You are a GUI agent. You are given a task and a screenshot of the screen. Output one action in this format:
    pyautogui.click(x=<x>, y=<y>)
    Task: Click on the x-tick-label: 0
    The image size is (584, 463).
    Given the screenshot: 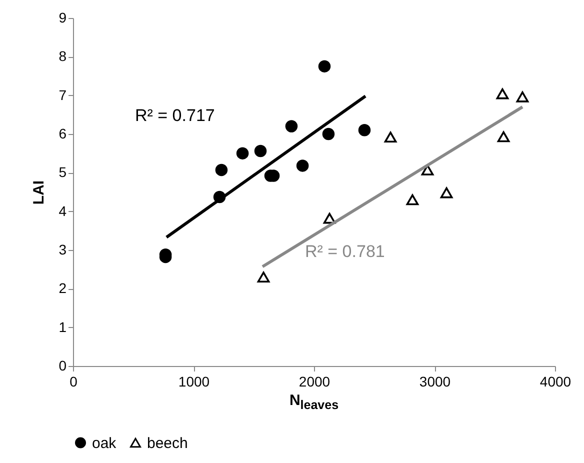 What is the action you would take?
    pyautogui.click(x=74, y=382)
    